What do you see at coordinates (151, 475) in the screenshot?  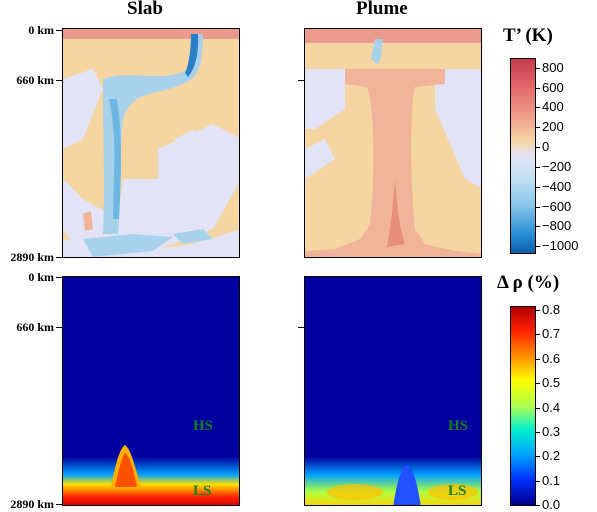 I see `slab-density-field` at bounding box center [151, 475].